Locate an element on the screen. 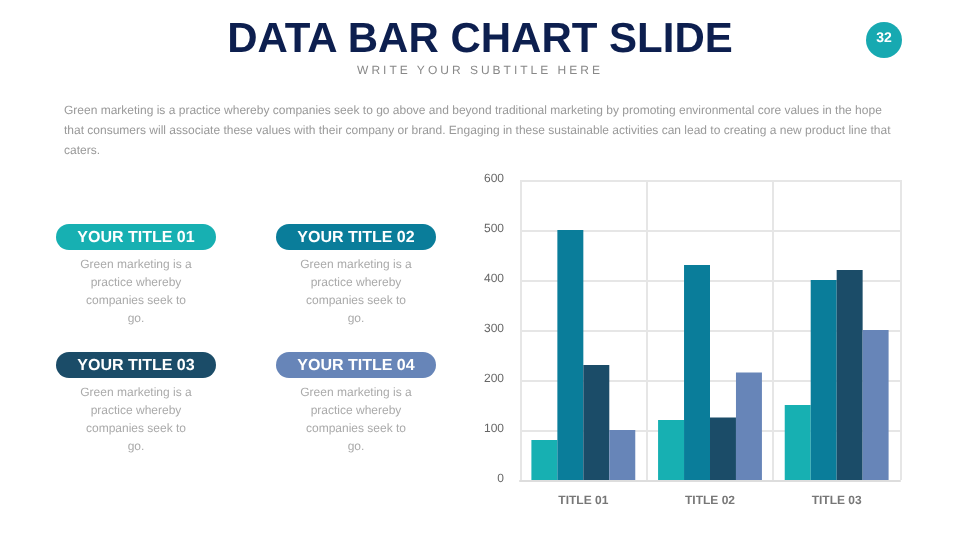  text: YOUR TITLE 04 is located at coordinates (356, 365).